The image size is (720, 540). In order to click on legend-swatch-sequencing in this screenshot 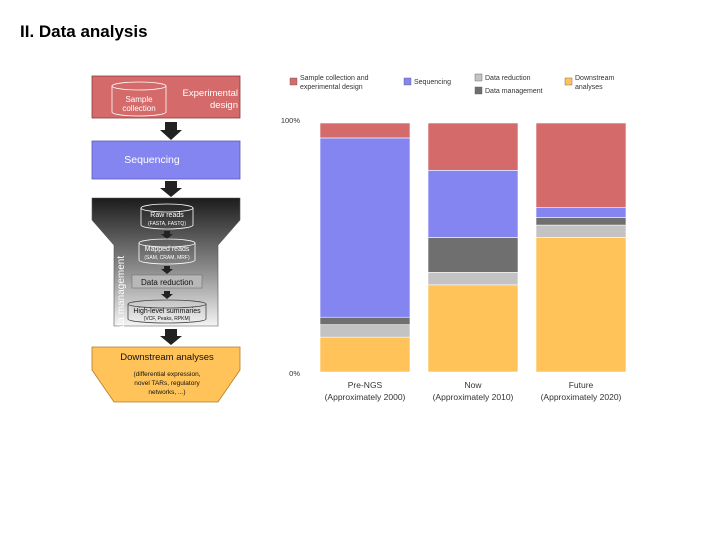, I will do `click(407, 81)`.